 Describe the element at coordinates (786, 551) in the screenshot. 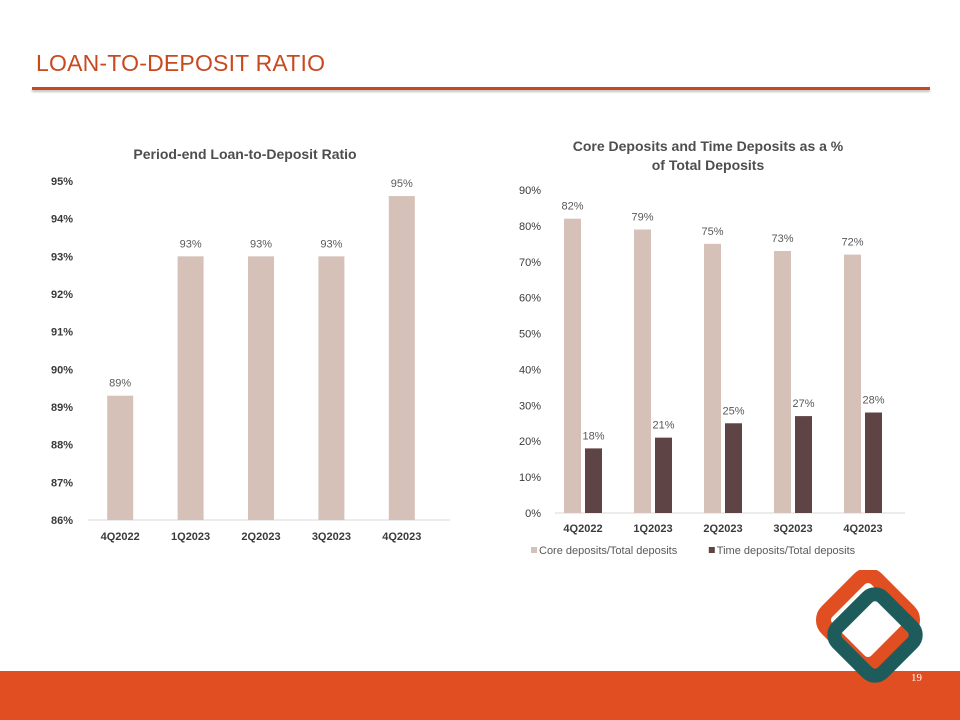

I see `legend-label: Time deposits/Total deposits` at that location.